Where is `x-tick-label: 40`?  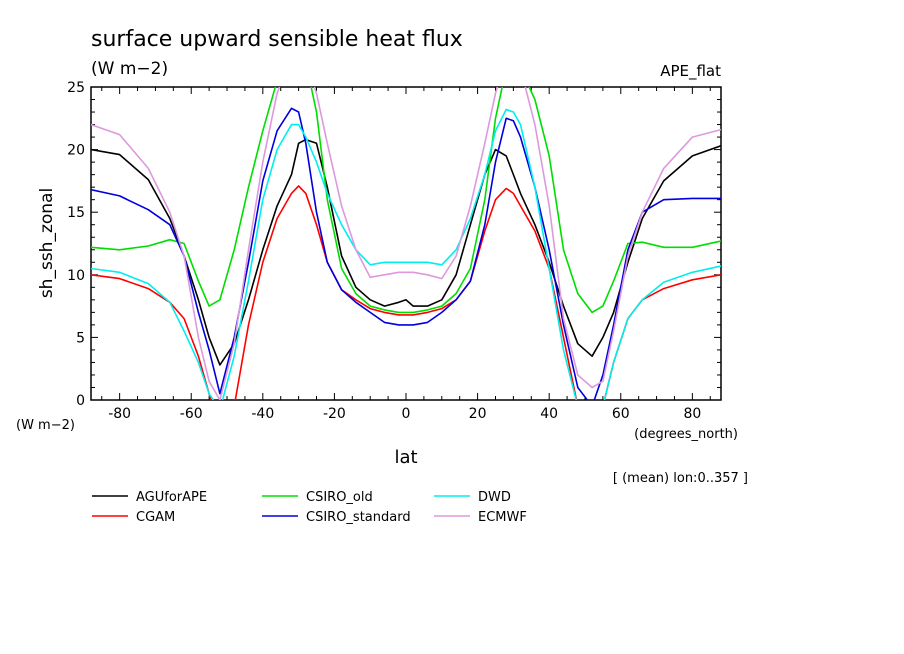
x-tick-label: 40 is located at coordinates (549, 414).